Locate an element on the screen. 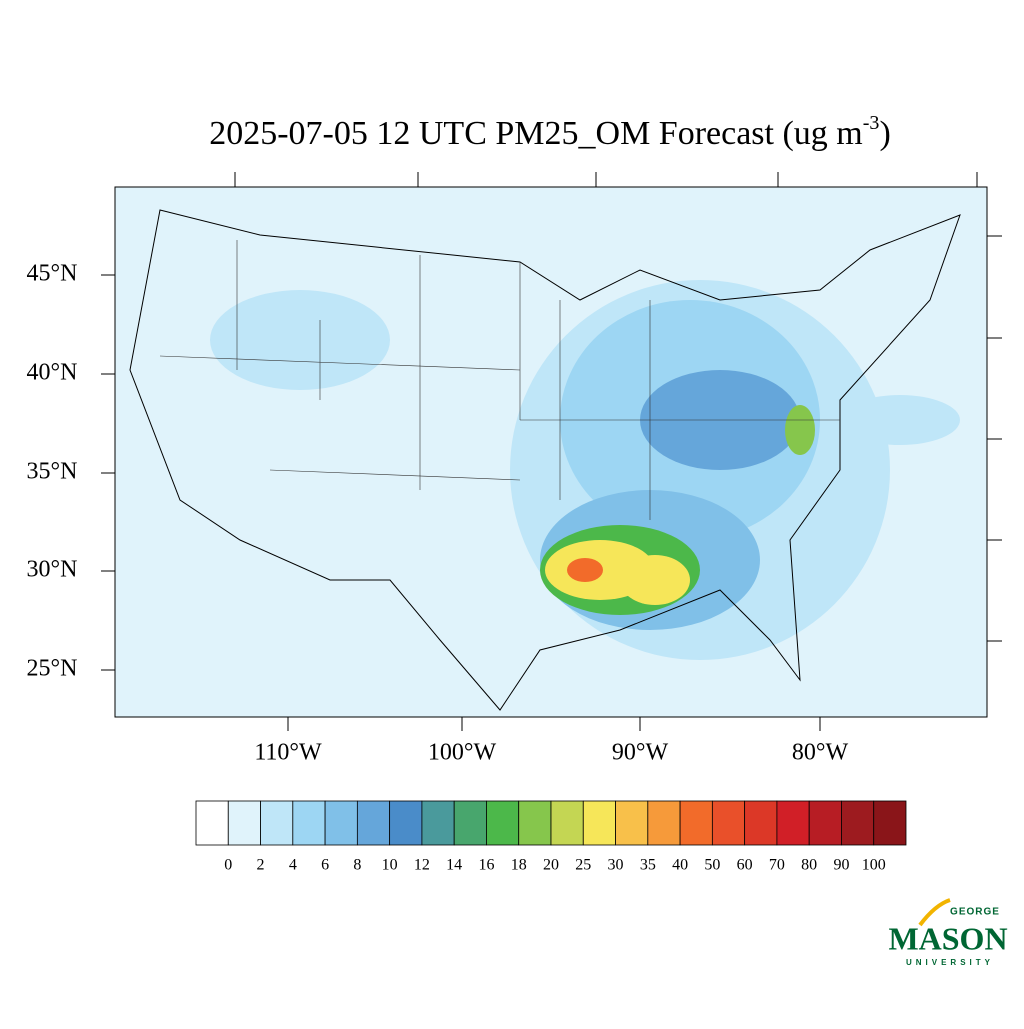 This screenshot has height=1029, width=1024. colorbar: 0 2 4 6 8 10 12 14 16 18 20 25 30 35 40 50 60 70 80 90 100 is located at coordinates (551, 837).